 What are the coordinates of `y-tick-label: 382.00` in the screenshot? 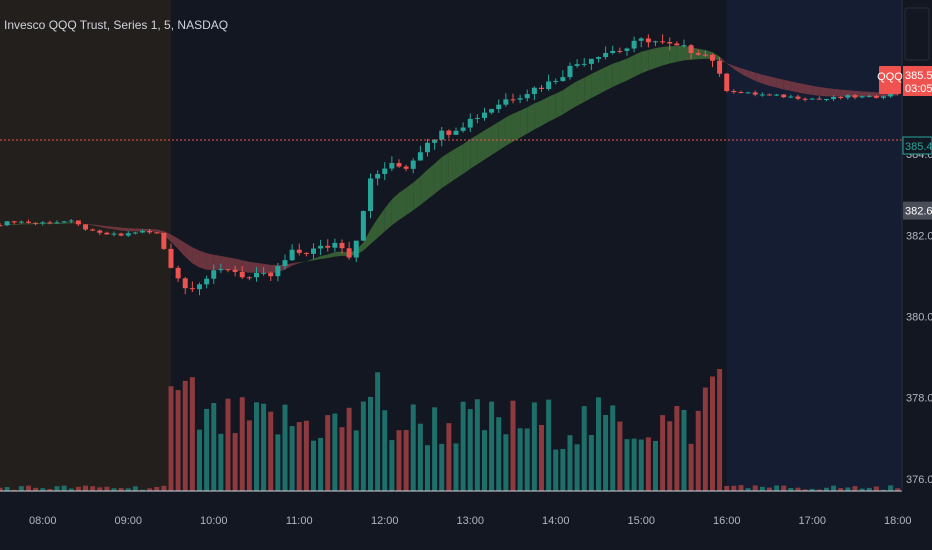 It's located at (919, 236).